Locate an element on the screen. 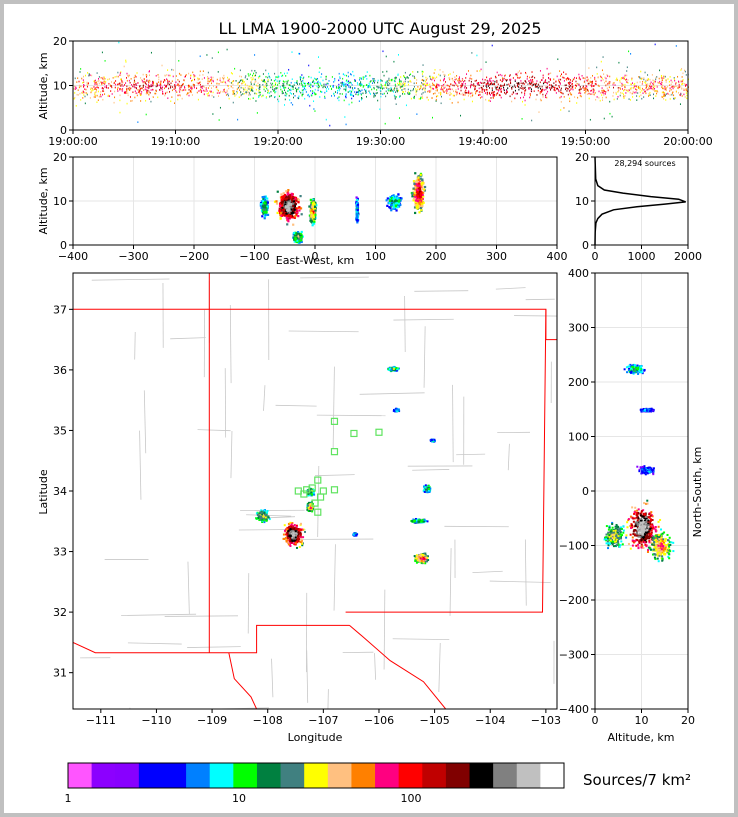 Image resolution: width=738 pixels, height=817 pixels. time-tick-label: 20:00:00 is located at coordinates (687, 141).